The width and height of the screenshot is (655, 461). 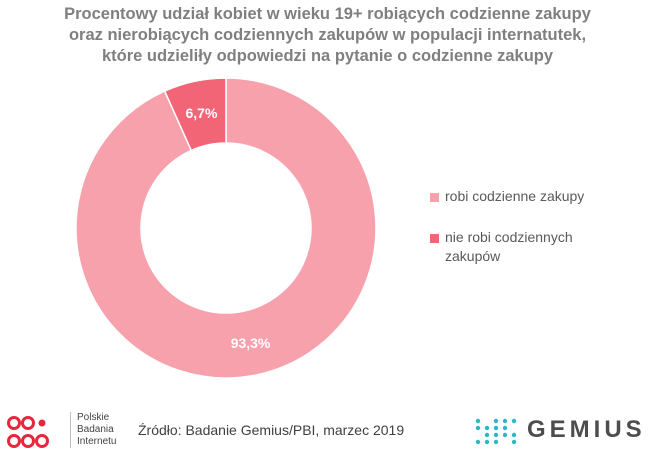 I want to click on pbi-text-line-1: Polskie, so click(x=93, y=417).